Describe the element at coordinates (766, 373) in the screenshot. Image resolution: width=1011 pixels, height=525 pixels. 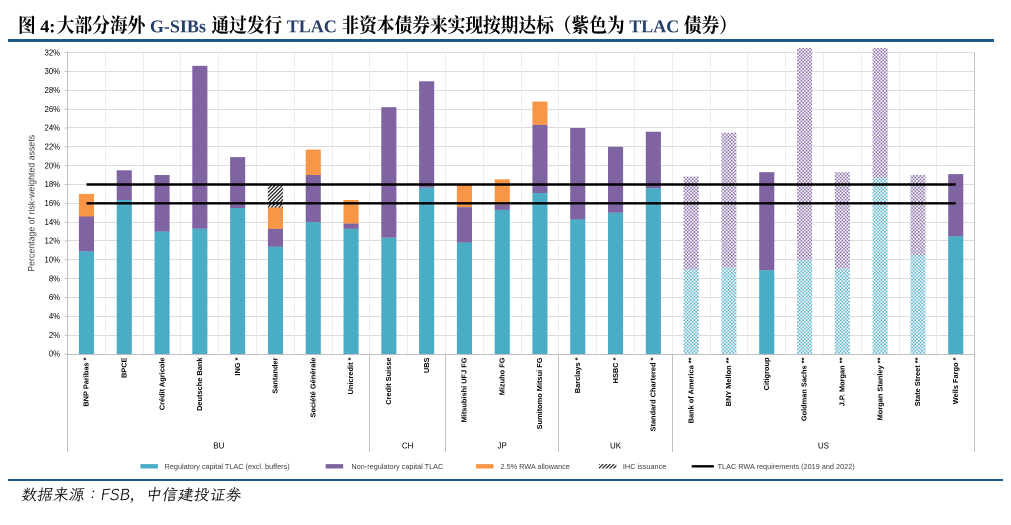
I see `svg-text: Citigroup` at that location.